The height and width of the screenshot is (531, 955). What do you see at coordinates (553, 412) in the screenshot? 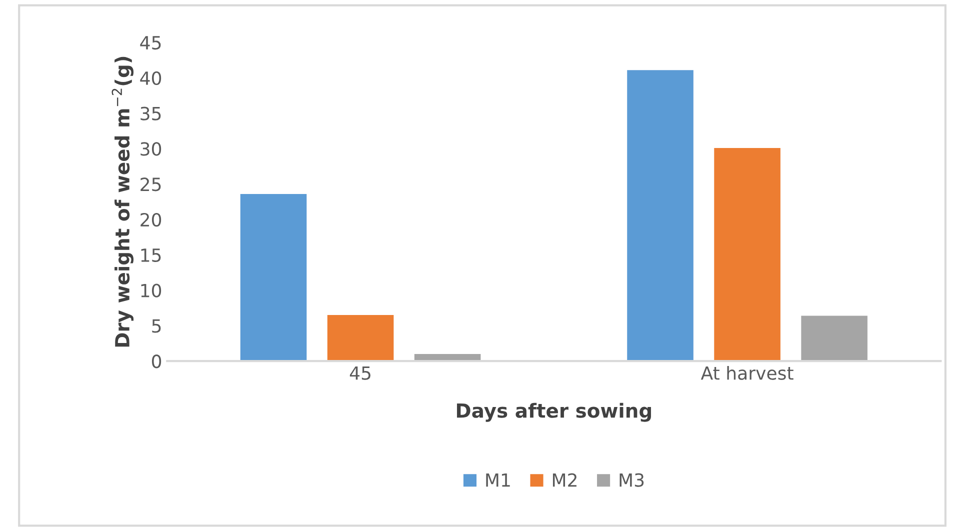
I see `x-axis-title: Days after sowing` at bounding box center [553, 412].